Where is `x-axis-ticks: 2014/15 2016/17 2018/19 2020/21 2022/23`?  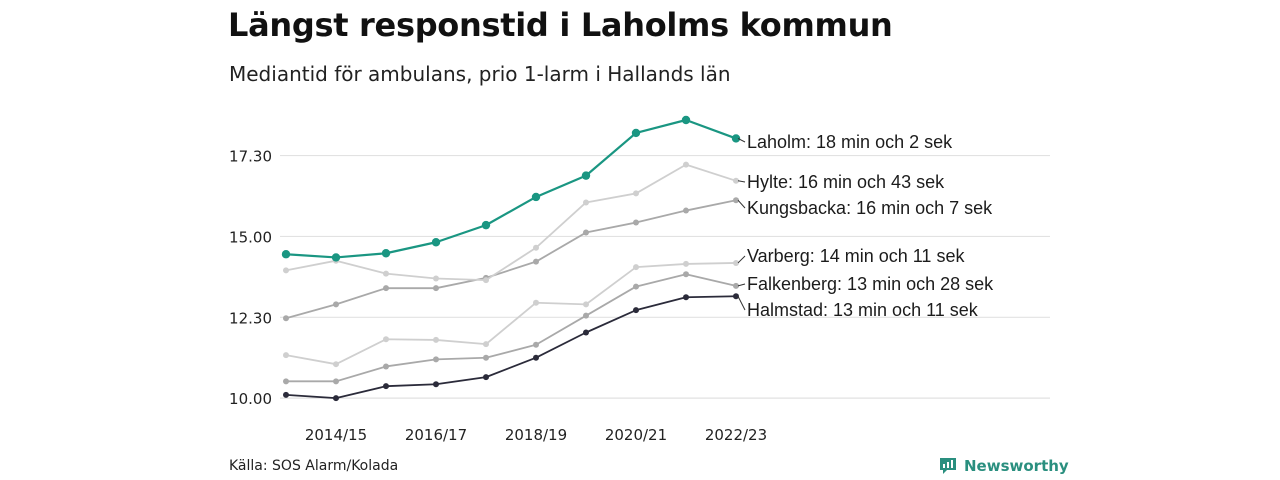
x-axis-ticks: 2014/15 2016/17 2018/19 2020/21 2022/23 is located at coordinates (536, 435).